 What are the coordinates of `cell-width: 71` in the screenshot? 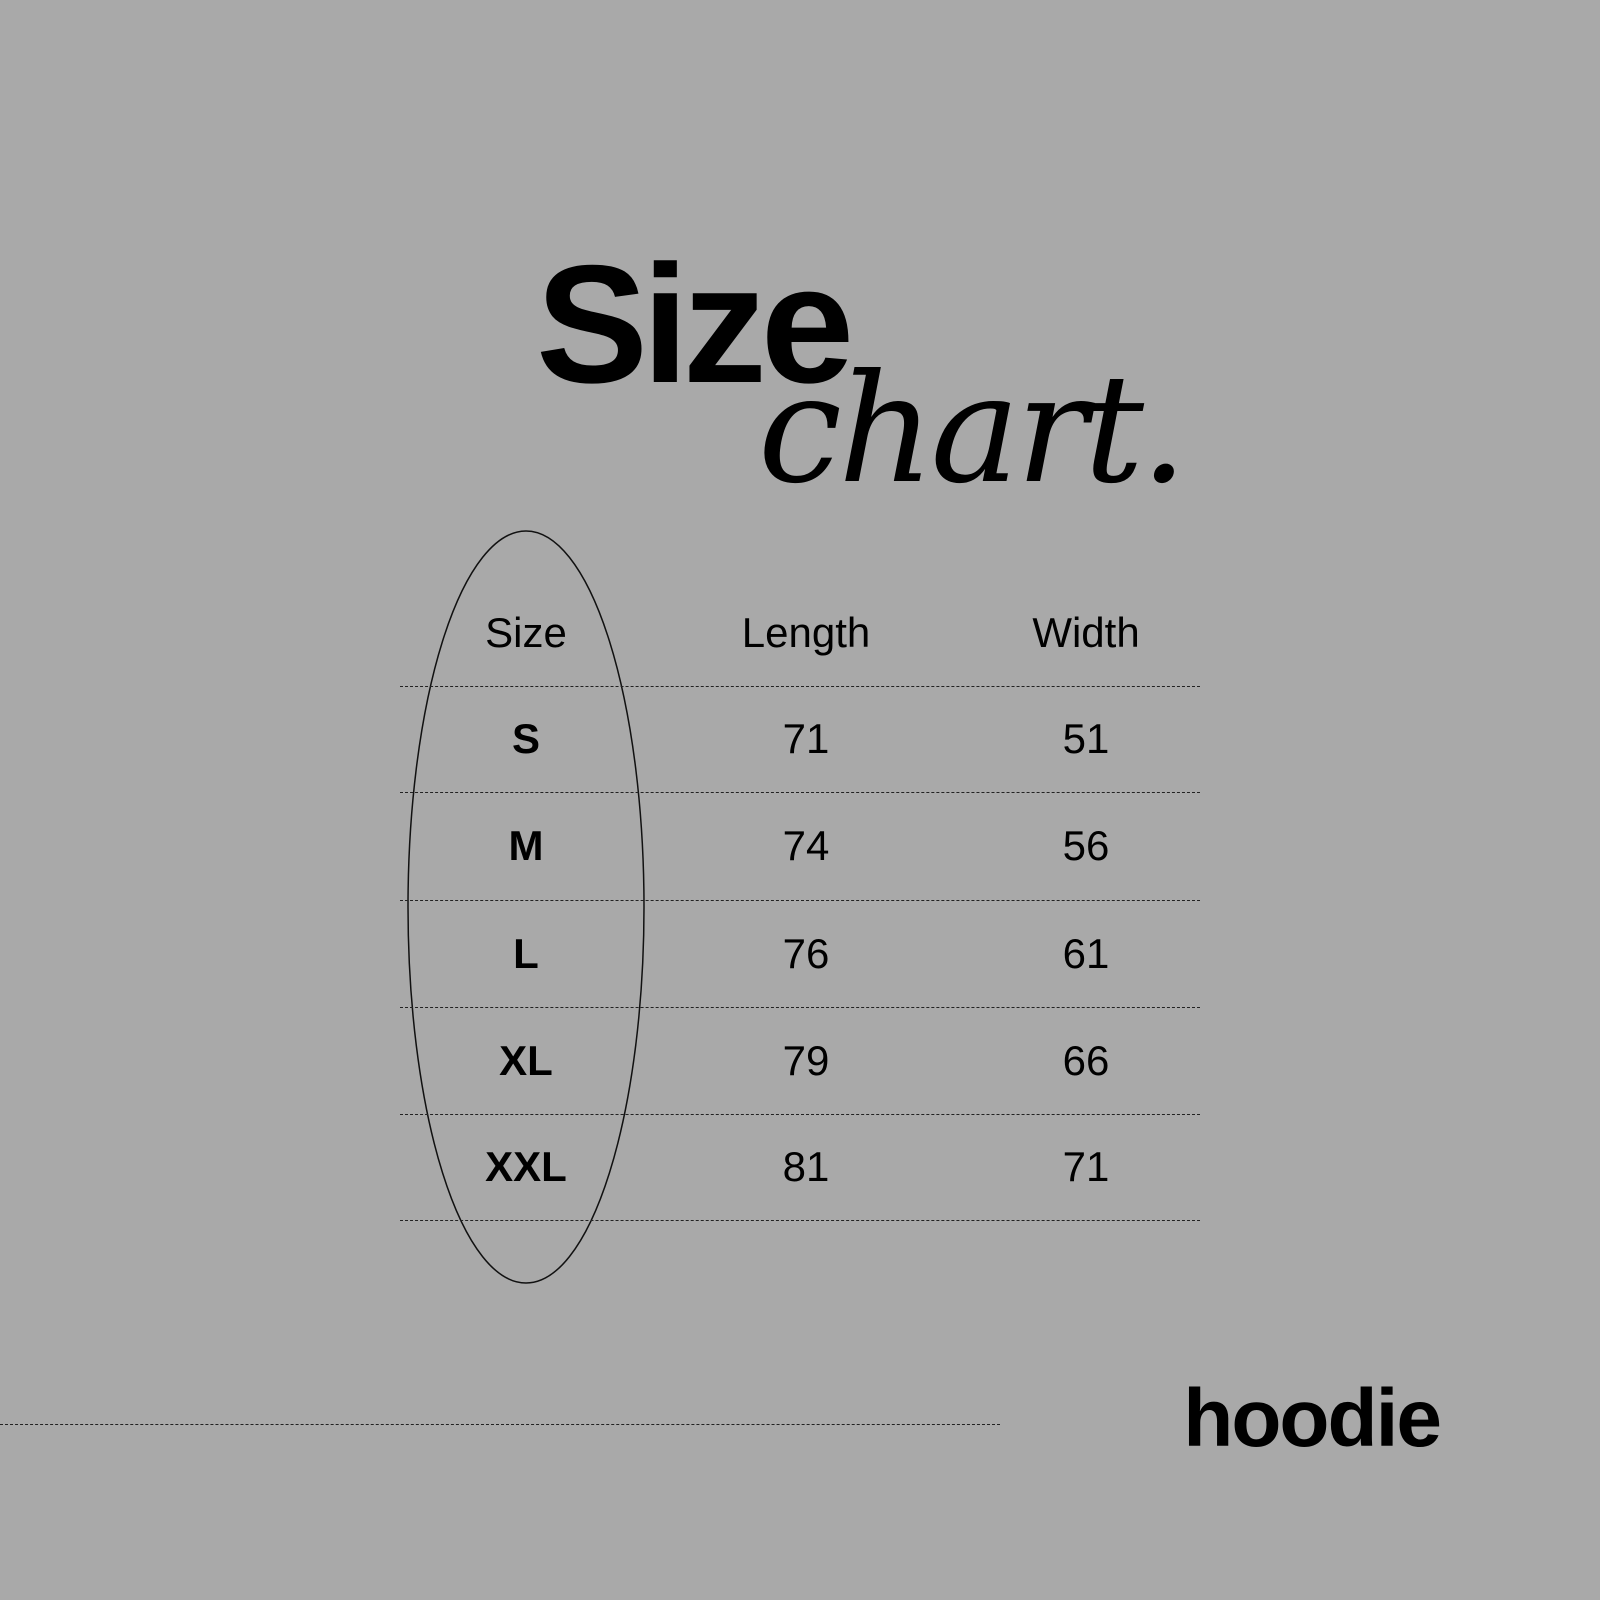 It's located at (1086, 1166).